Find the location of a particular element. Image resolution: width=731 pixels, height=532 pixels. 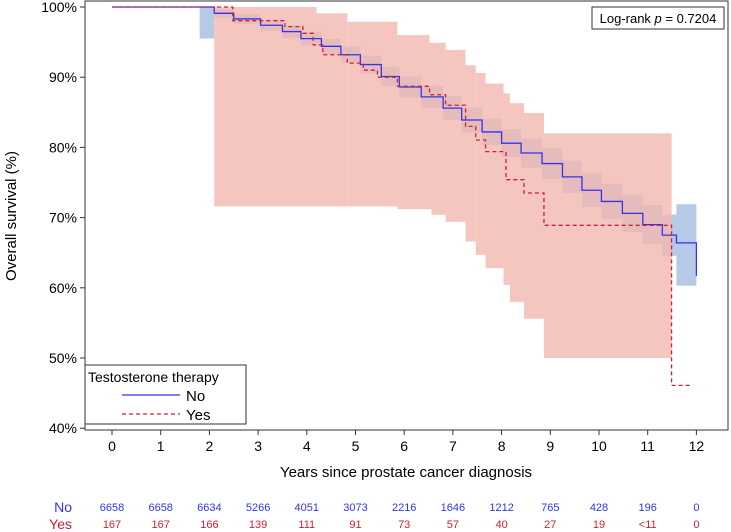

legend-label-no: No is located at coordinates (195, 396).